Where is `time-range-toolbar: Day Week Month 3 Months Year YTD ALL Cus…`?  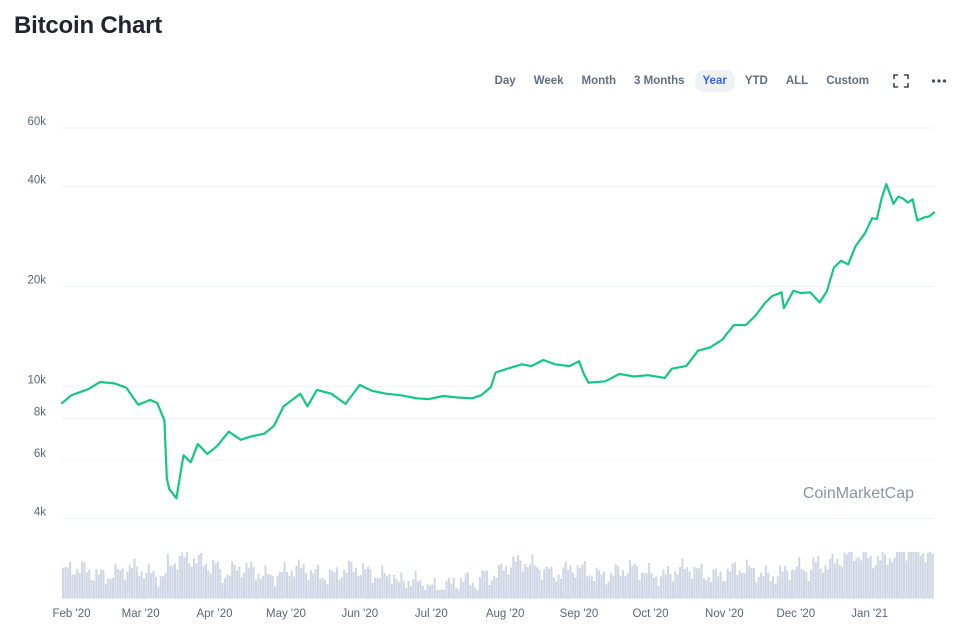
time-range-toolbar: Day Week Month 3 Months Year YTD ALL Cus… is located at coordinates (720, 81).